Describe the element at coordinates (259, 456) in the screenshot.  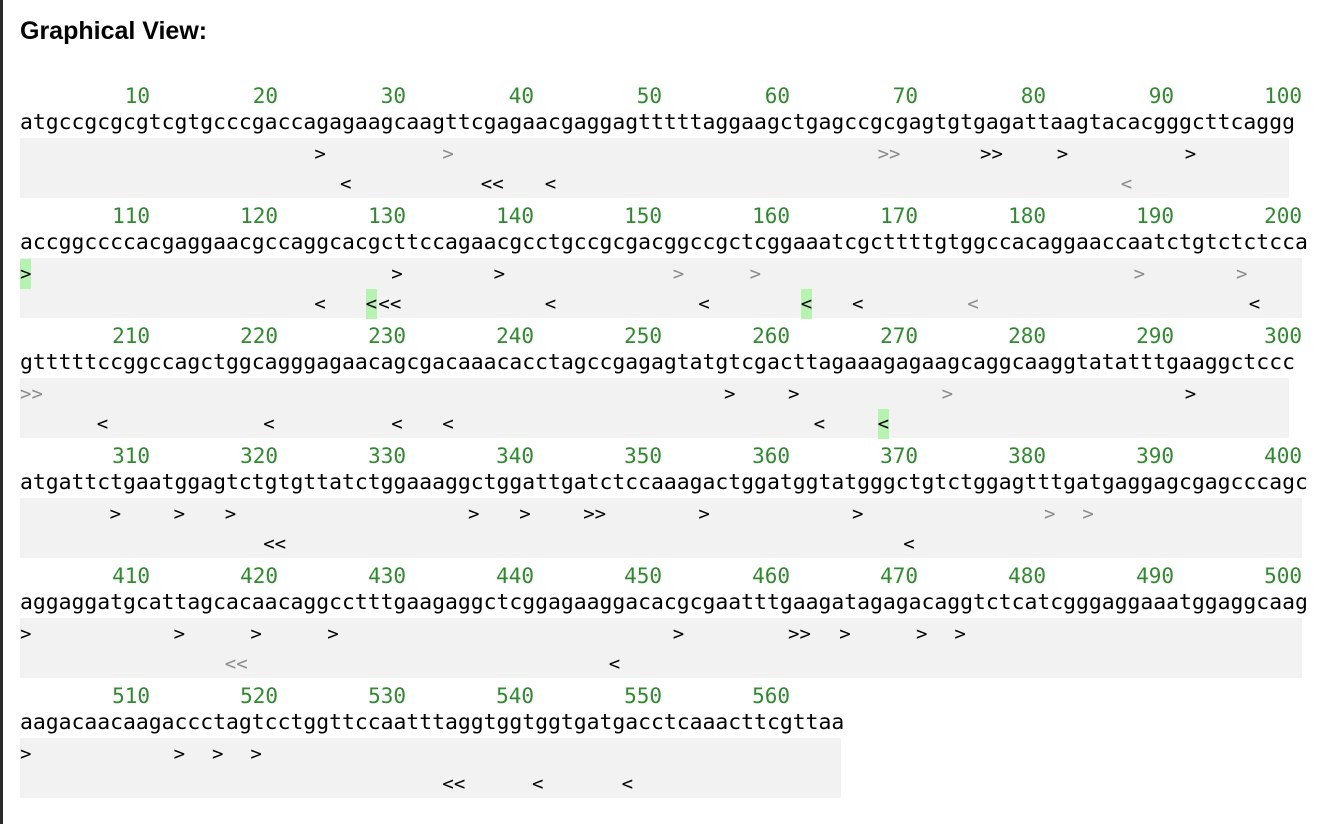
I see `position-tick: 320` at that location.